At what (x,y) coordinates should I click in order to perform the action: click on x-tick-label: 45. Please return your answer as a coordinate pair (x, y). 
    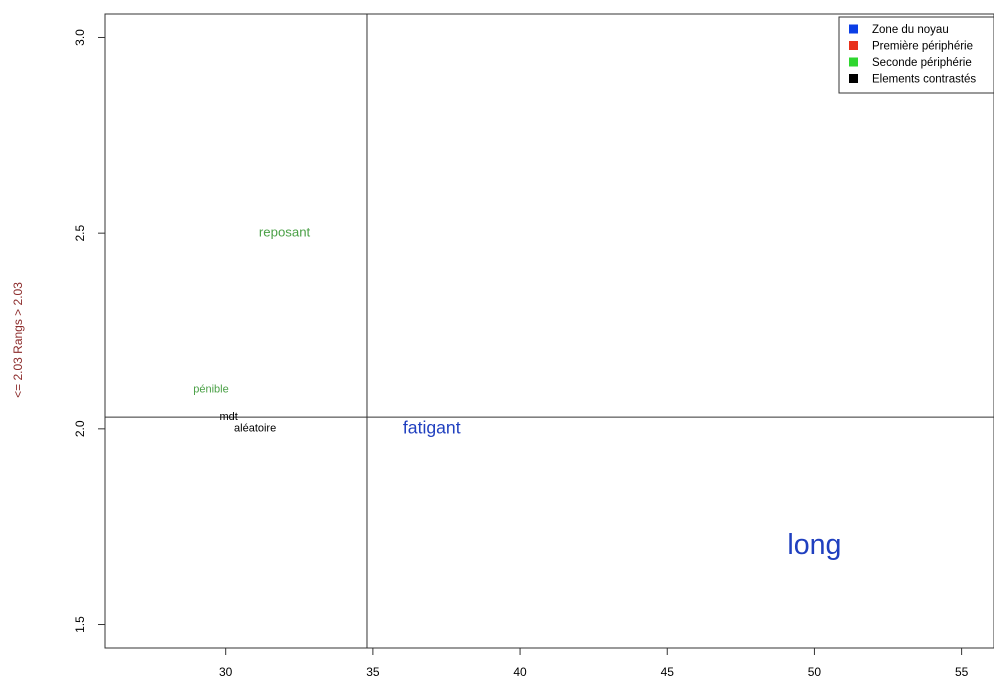
    Looking at the image, I should click on (668, 672).